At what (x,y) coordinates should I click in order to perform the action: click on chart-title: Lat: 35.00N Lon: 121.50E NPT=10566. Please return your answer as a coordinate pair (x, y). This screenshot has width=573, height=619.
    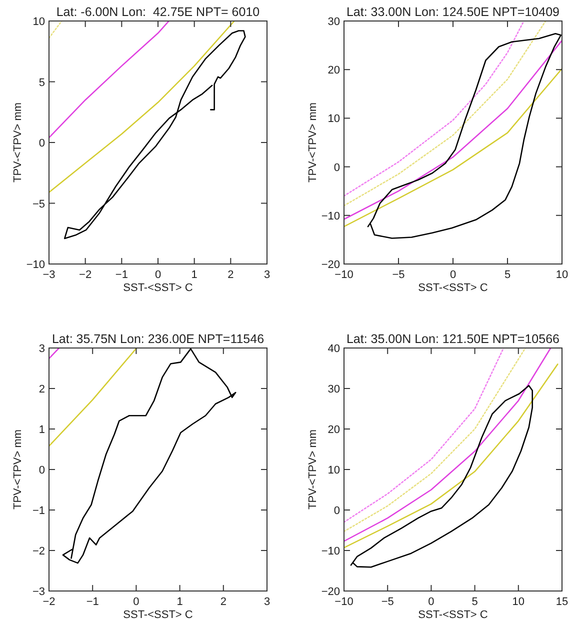
    Looking at the image, I should click on (453, 339).